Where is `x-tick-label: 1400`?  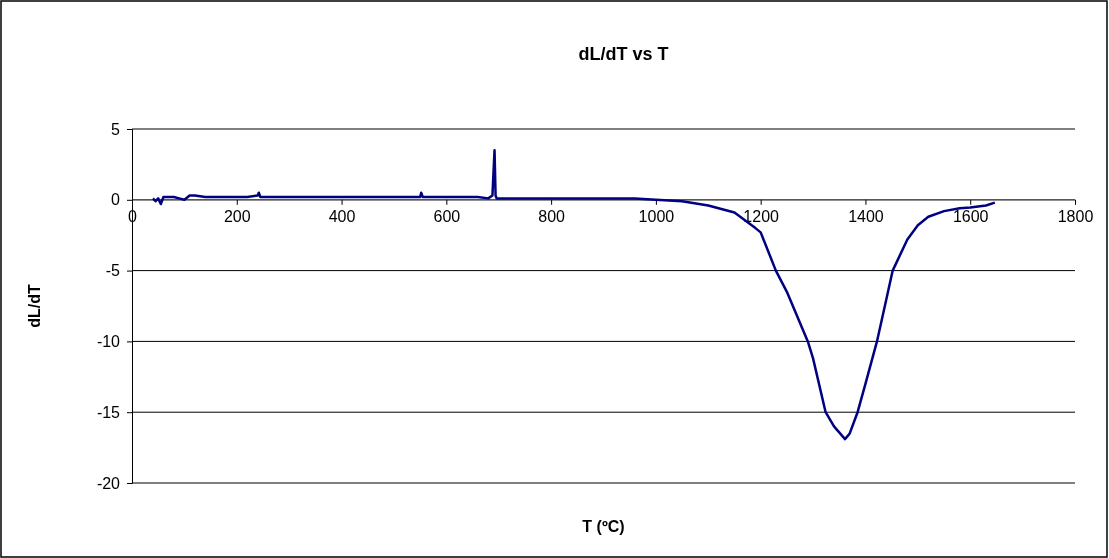
x-tick-label: 1400 is located at coordinates (866, 216).